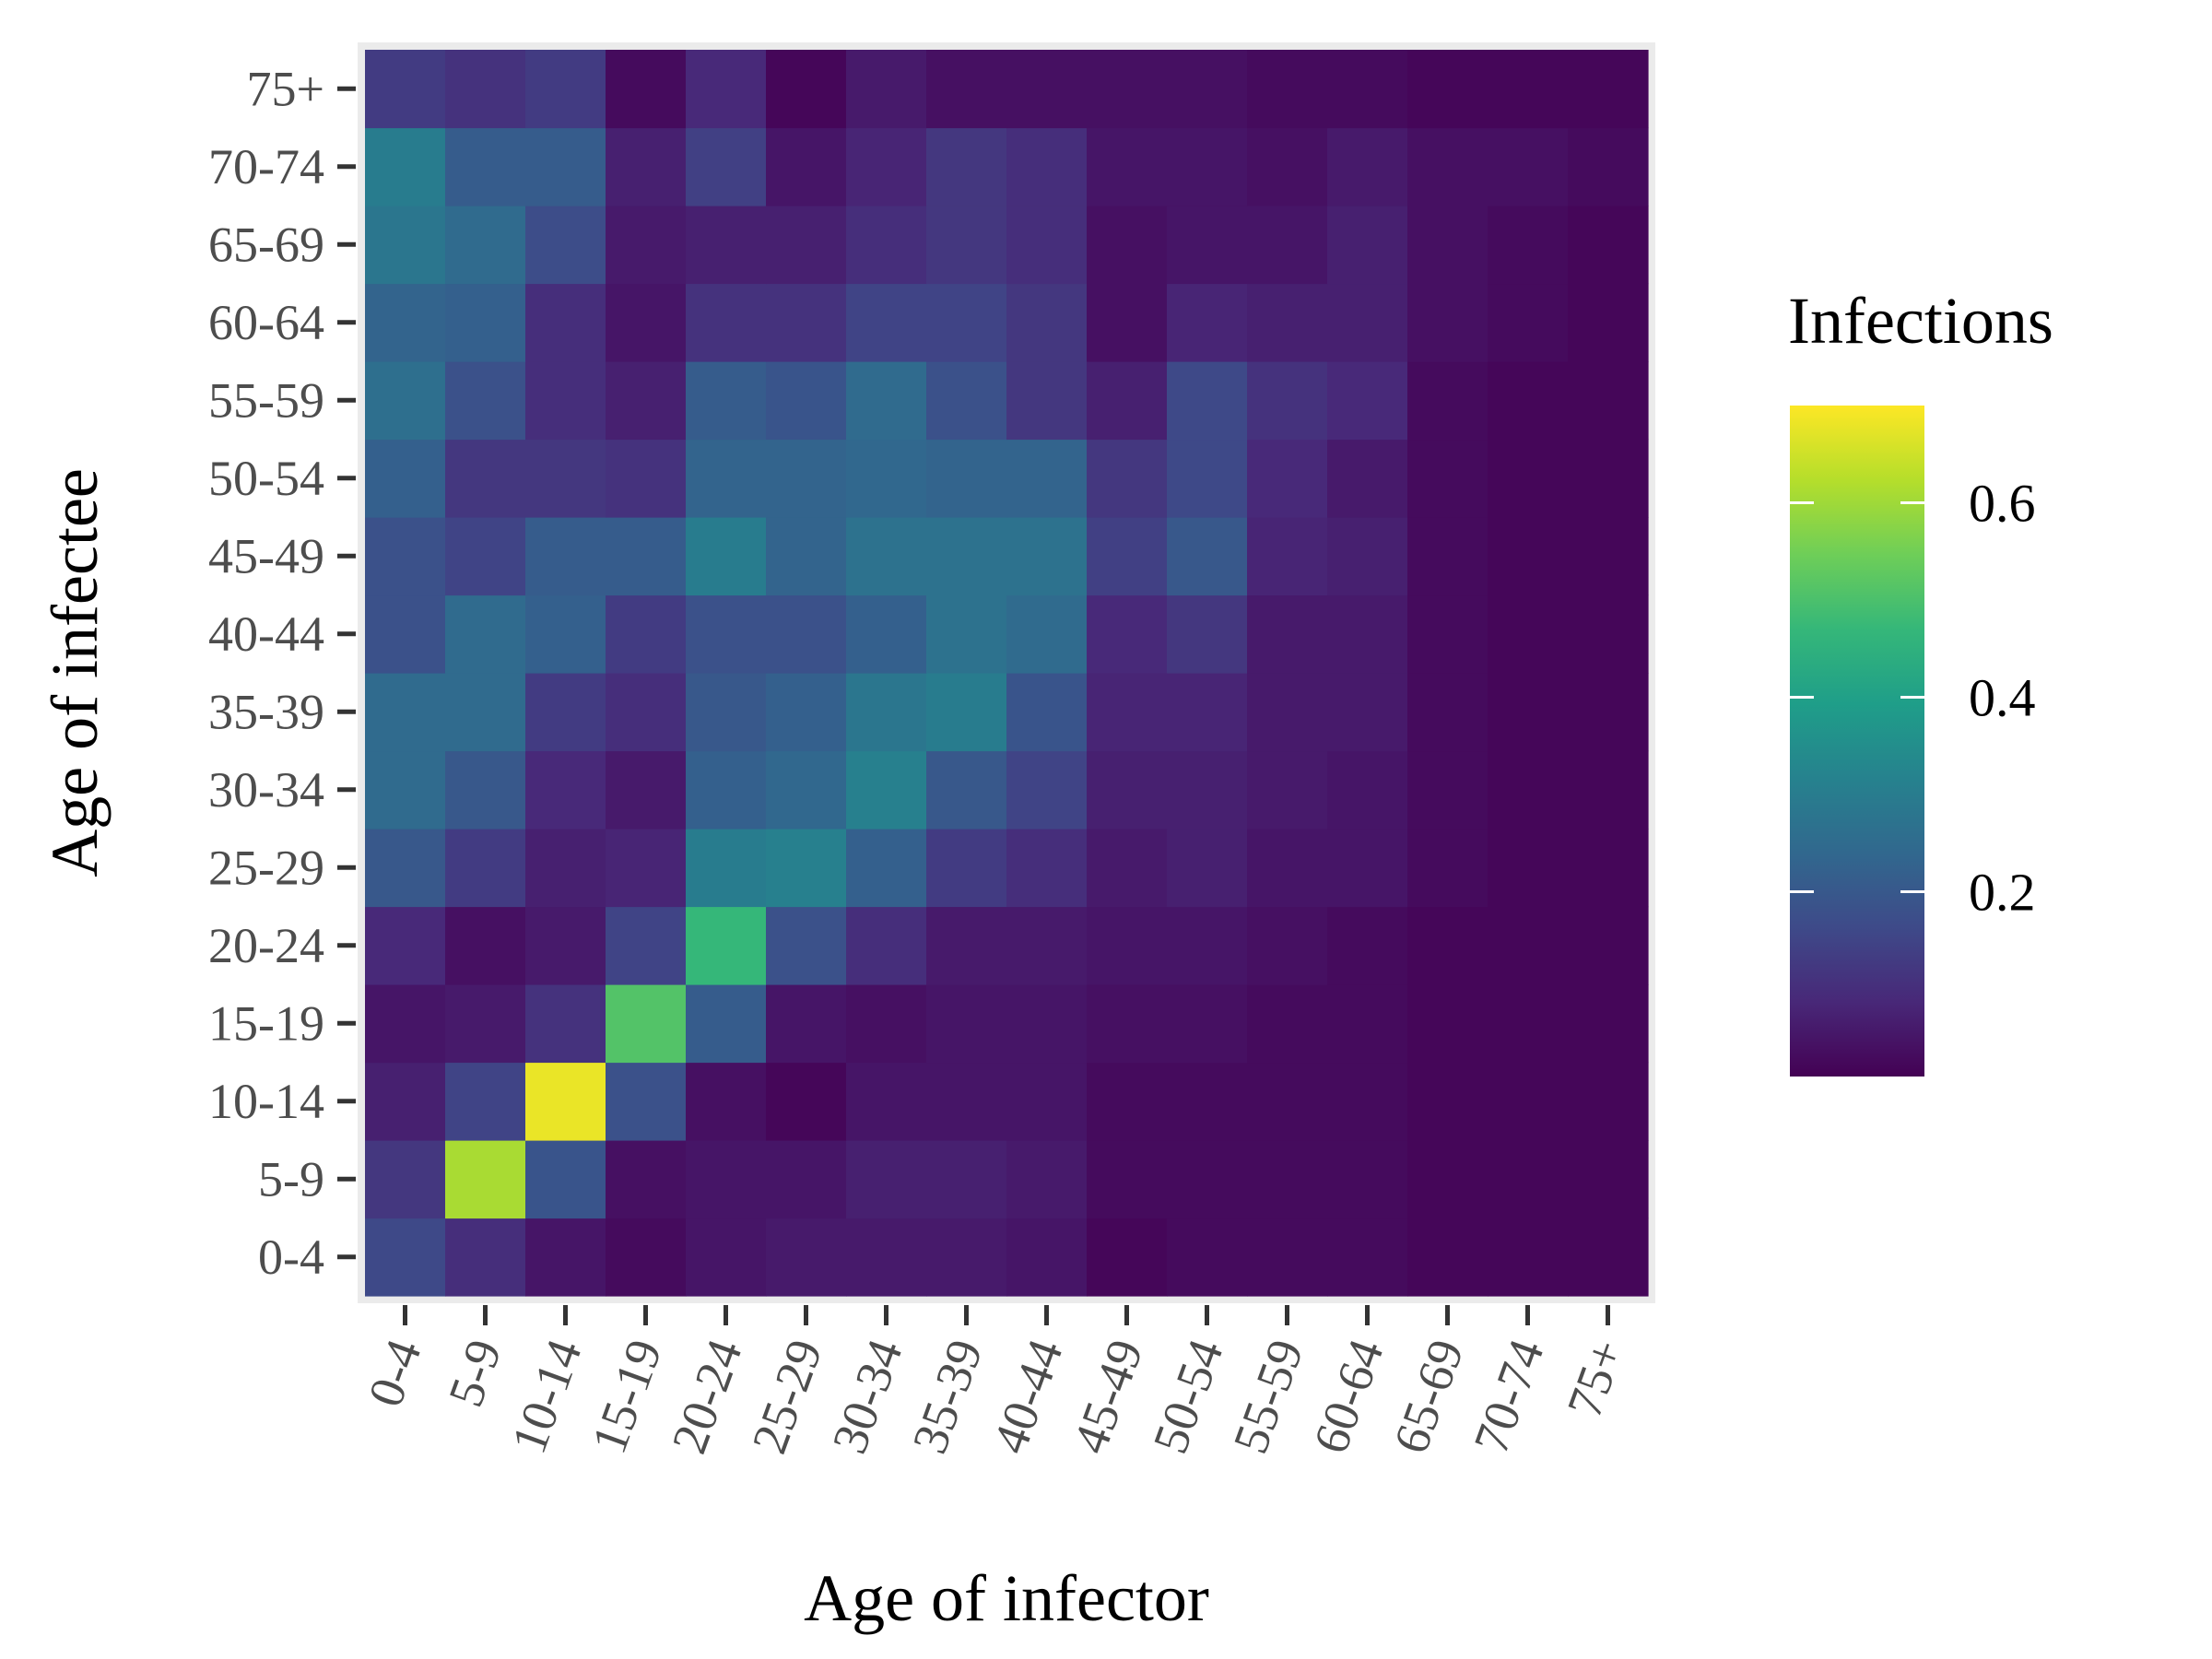 The height and width of the screenshot is (1659, 2212). What do you see at coordinates (475, 1373) in the screenshot?
I see `x-tick-label: 5-9` at bounding box center [475, 1373].